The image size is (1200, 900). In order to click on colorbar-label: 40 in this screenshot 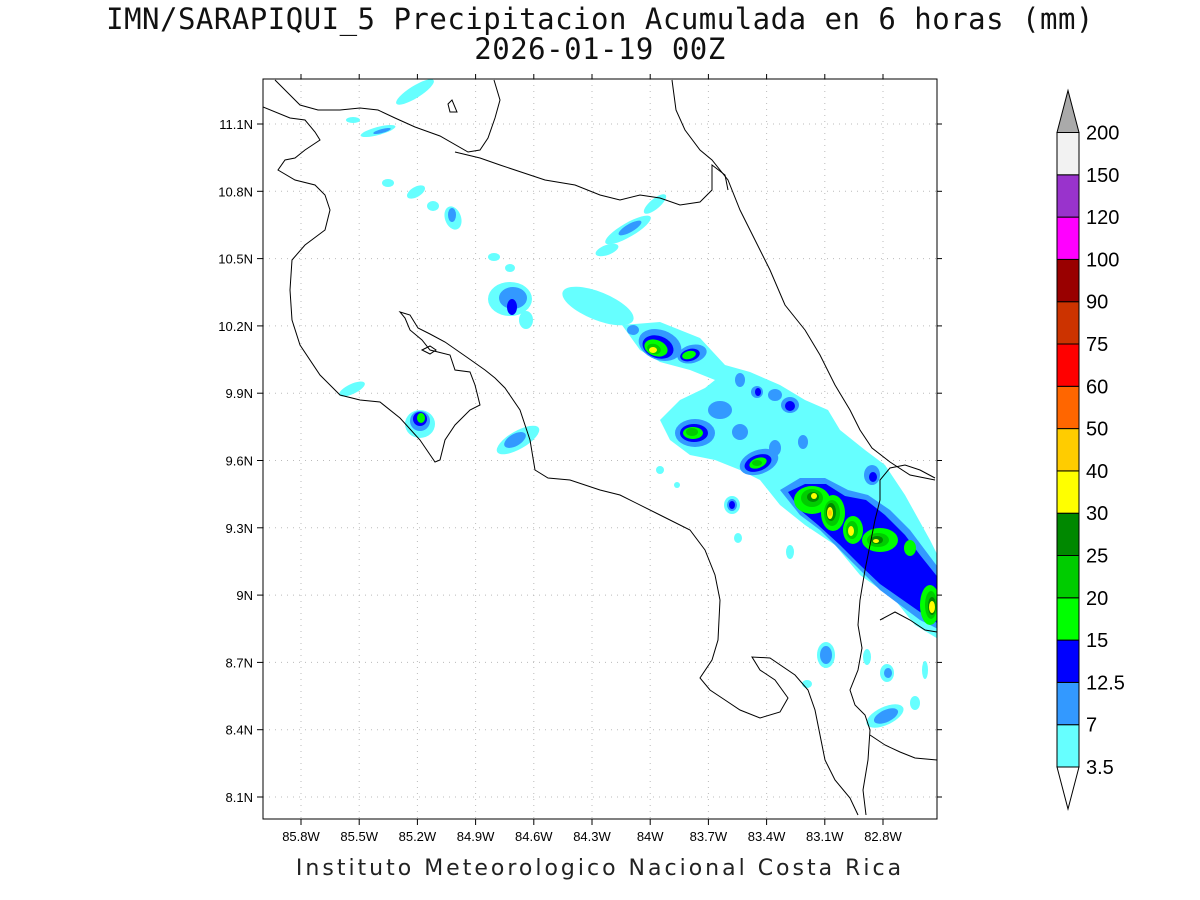, I will do `click(1097, 472)`.